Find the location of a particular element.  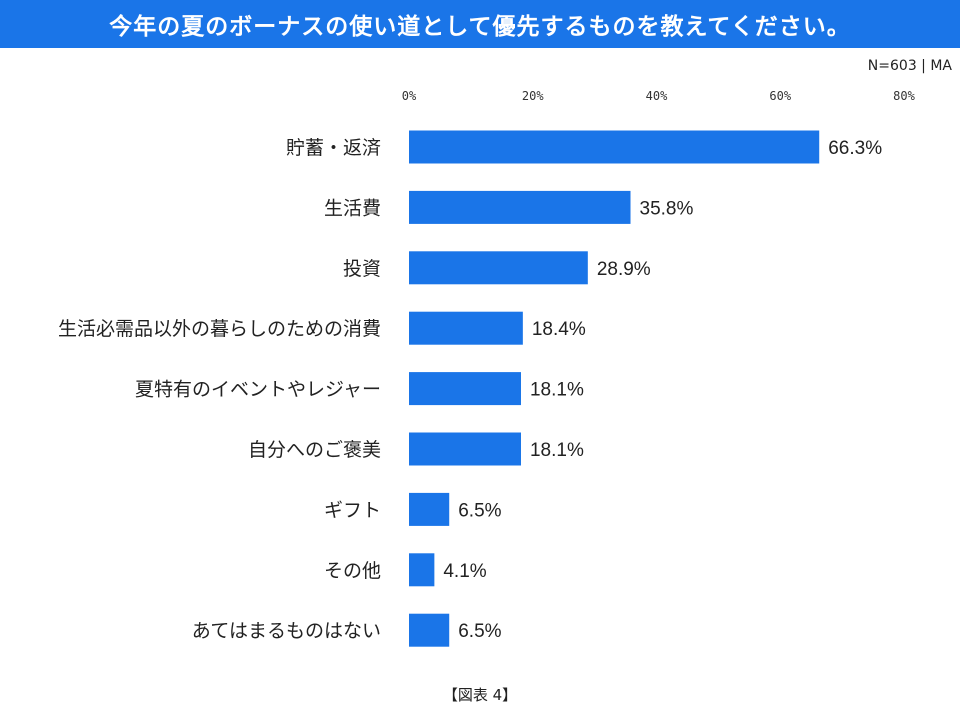

value-label: 18.4% is located at coordinates (559, 329).